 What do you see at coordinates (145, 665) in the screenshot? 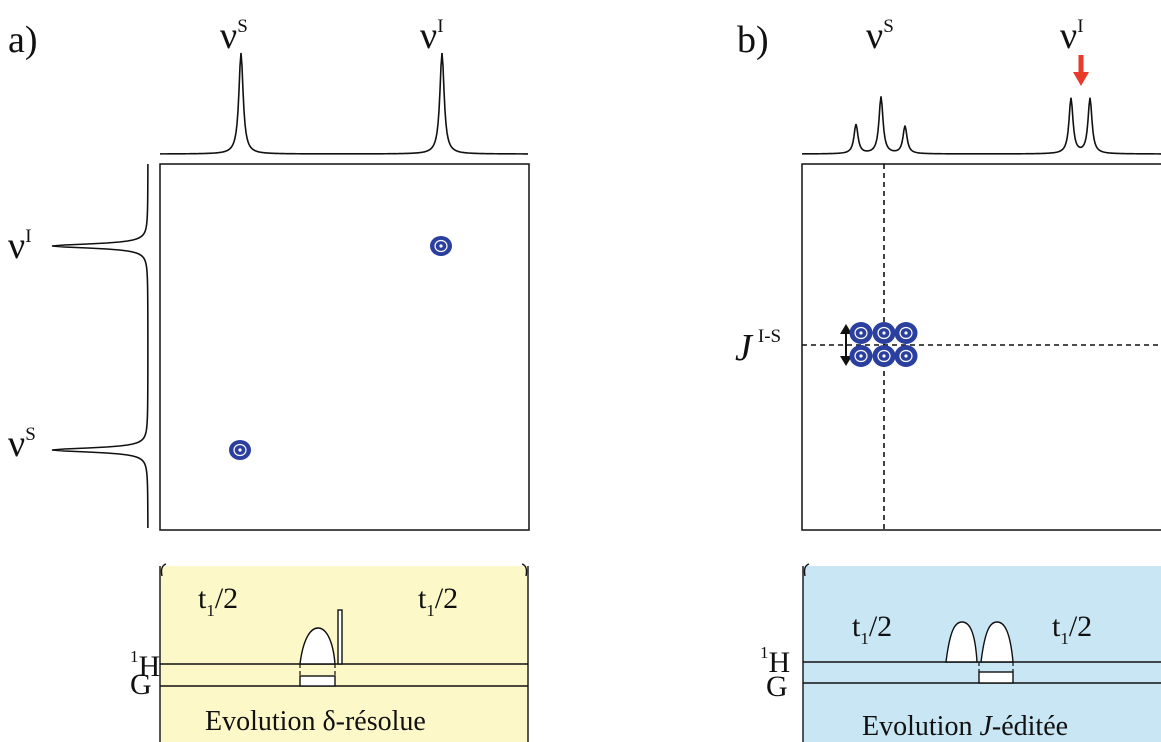
I see `panel-a-row-h-label: 1H` at bounding box center [145, 665].